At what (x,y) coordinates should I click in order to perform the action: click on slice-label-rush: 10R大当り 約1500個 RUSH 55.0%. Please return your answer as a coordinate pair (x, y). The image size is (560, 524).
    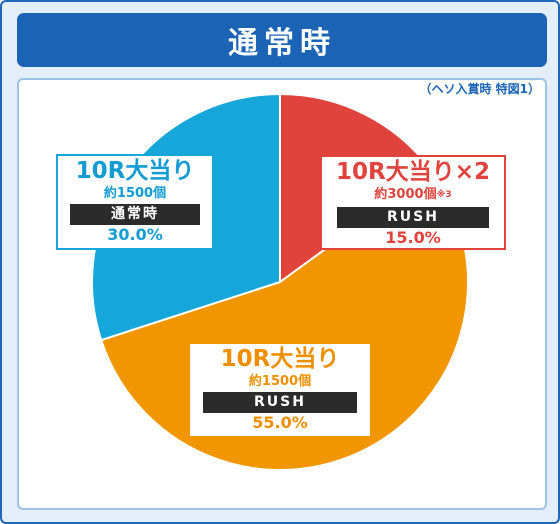
    Looking at the image, I should click on (280, 390).